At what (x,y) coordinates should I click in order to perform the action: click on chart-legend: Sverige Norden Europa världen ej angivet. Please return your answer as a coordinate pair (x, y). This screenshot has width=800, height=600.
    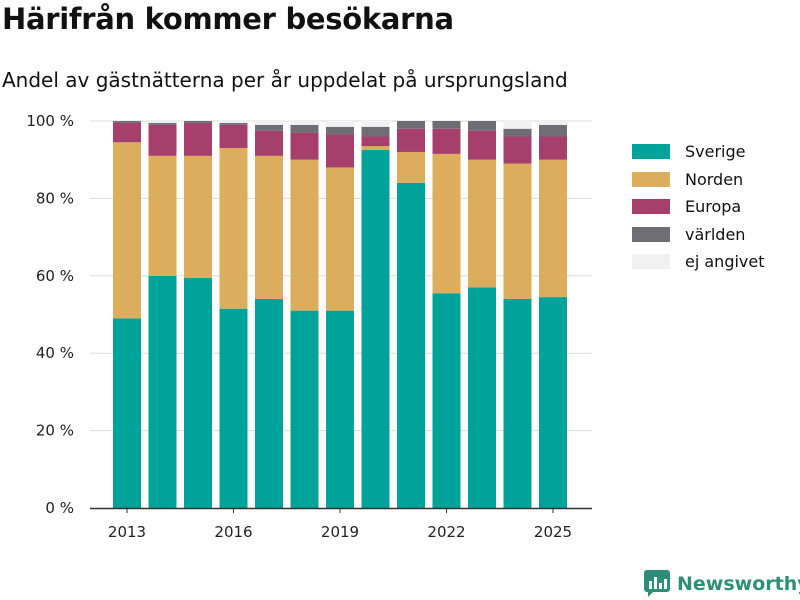
    Looking at the image, I should click on (698, 207).